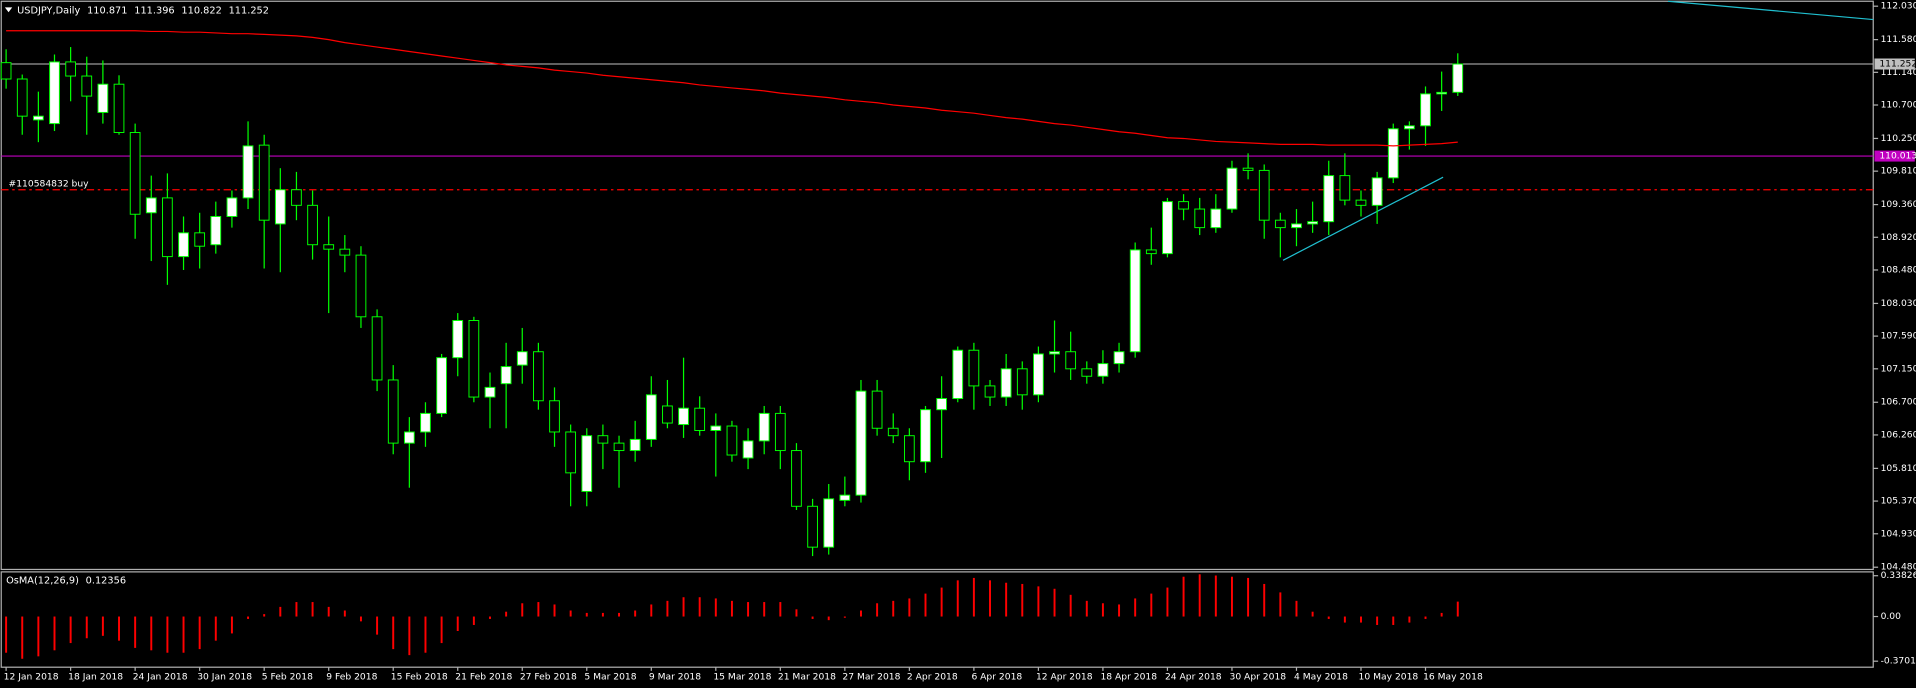  What do you see at coordinates (1898, 204) in the screenshot?
I see `y-tick-label: 109.360` at bounding box center [1898, 204].